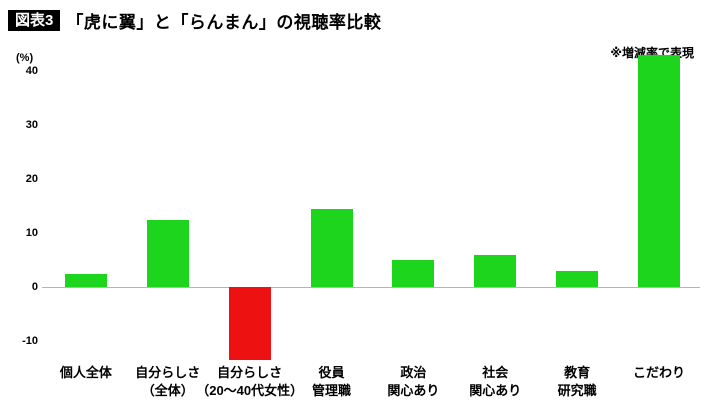  Describe the element at coordinates (168, 381) in the screenshot. I see `x-axis-category-label: 自分らしさ （全体）` at that location.